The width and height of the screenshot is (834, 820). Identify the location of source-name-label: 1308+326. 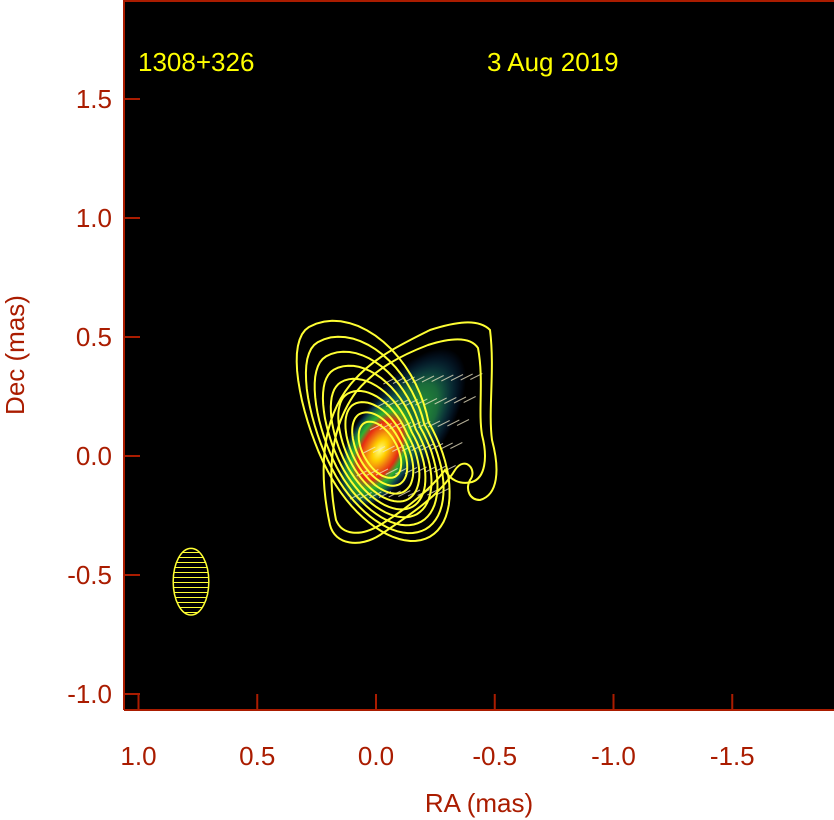
(196, 62).